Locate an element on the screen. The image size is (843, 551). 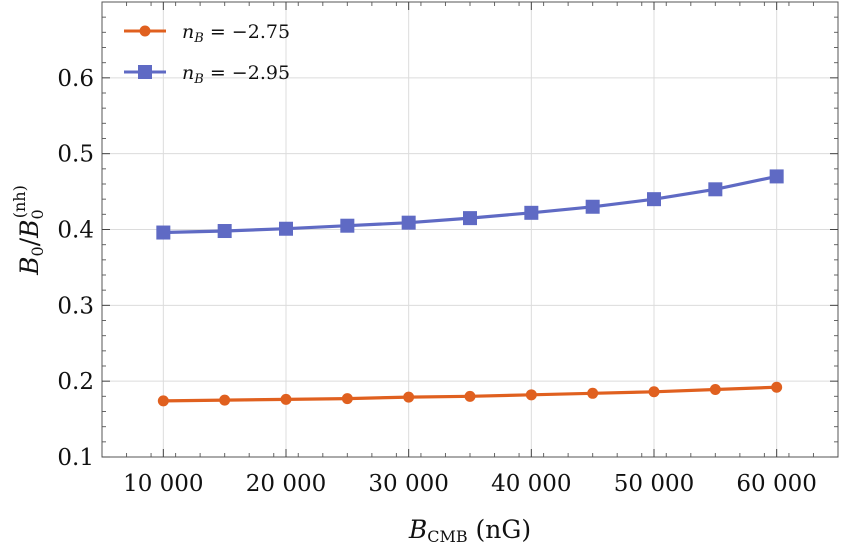
legend-label-0-var: n is located at coordinates (188, 32).